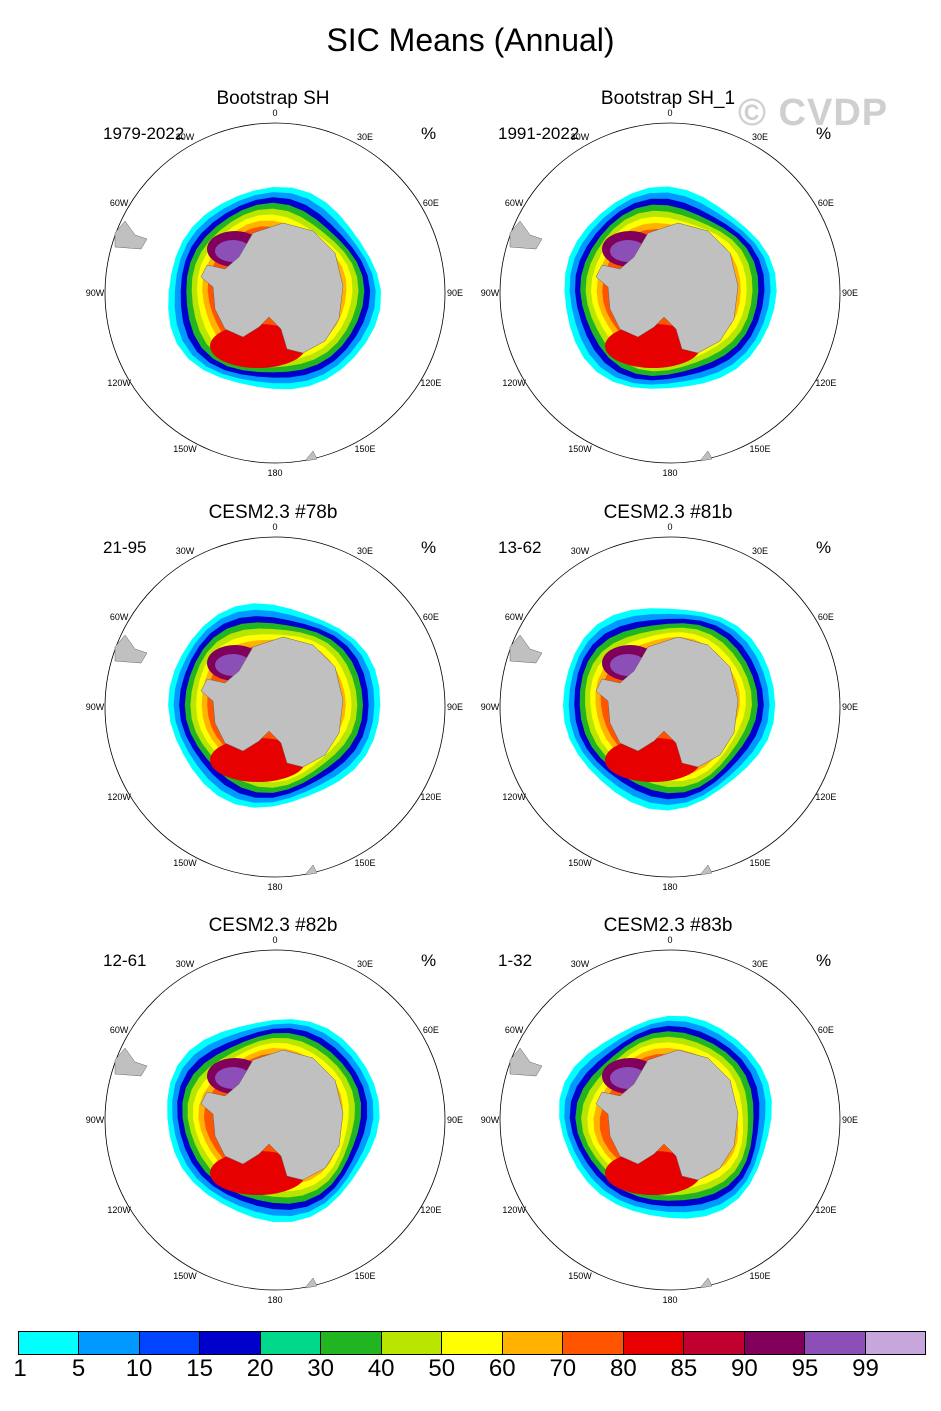 This screenshot has height=1411, width=941. Describe the element at coordinates (260, 1368) in the screenshot. I see `colorbar-label: 20` at that location.